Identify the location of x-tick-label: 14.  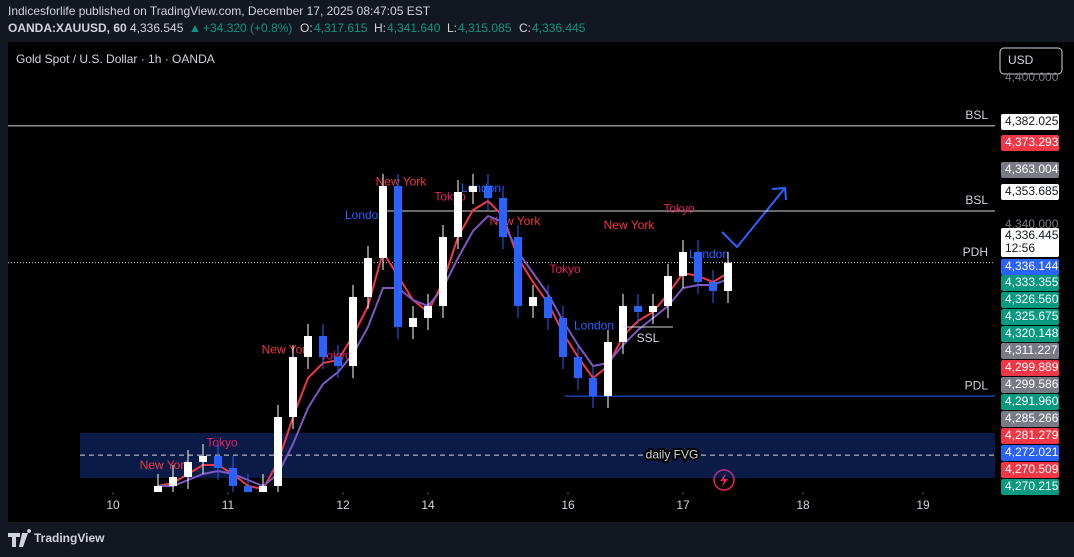
(428, 505).